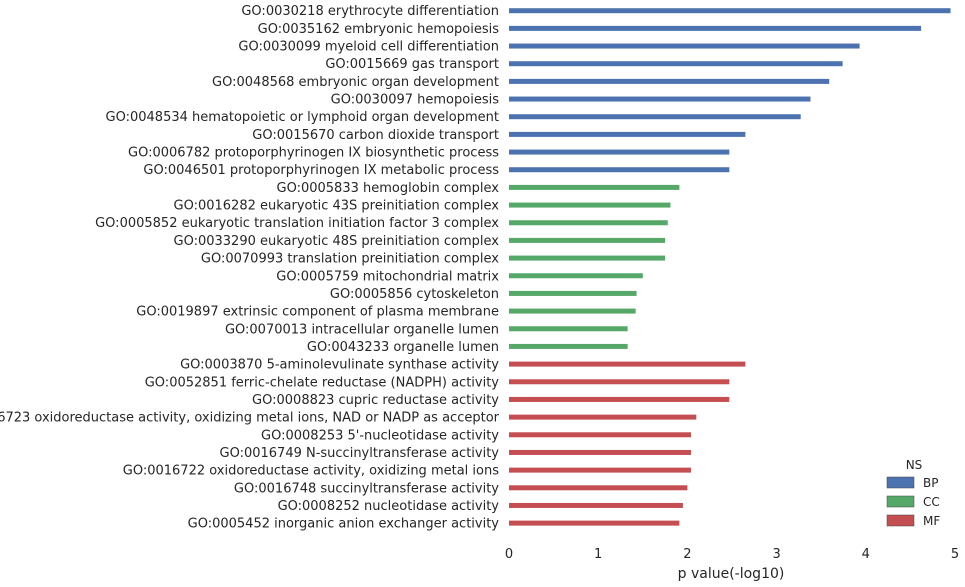 This screenshot has width=965, height=587. What do you see at coordinates (387, 276) in the screenshot?
I see `category-label: GO:0005759 mitochondrial matrix` at bounding box center [387, 276].